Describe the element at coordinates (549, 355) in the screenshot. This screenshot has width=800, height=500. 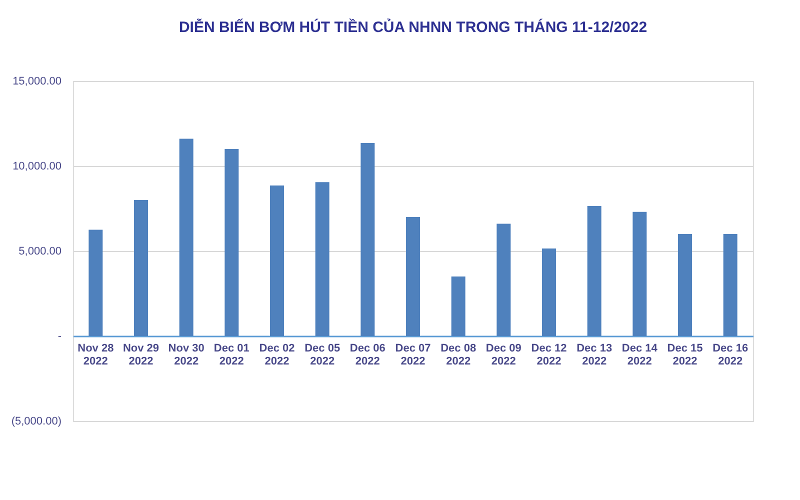
I see `x-tick-label: Dec 12 2022` at that location.